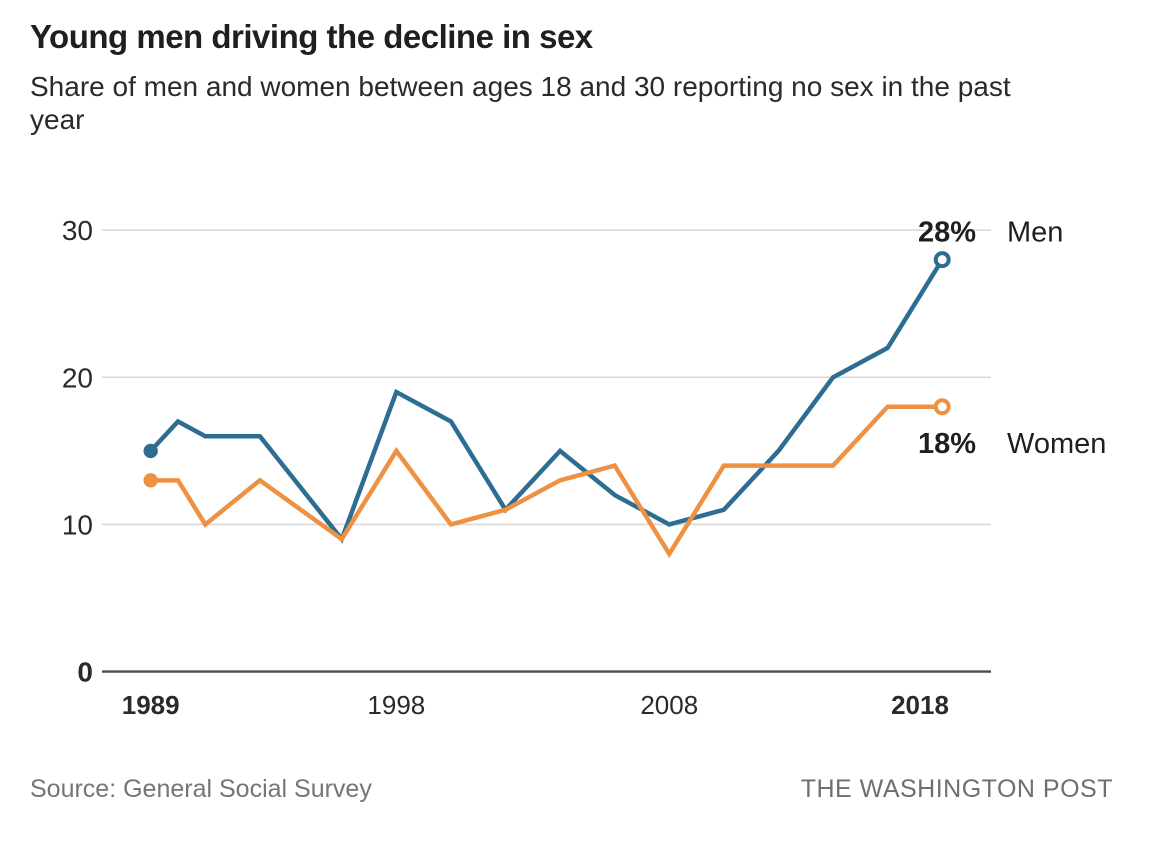 Image resolution: width=1152 pixels, height=860 pixels. Describe the element at coordinates (77, 524) in the screenshot. I see `y-tick-label-10: 10` at that location.